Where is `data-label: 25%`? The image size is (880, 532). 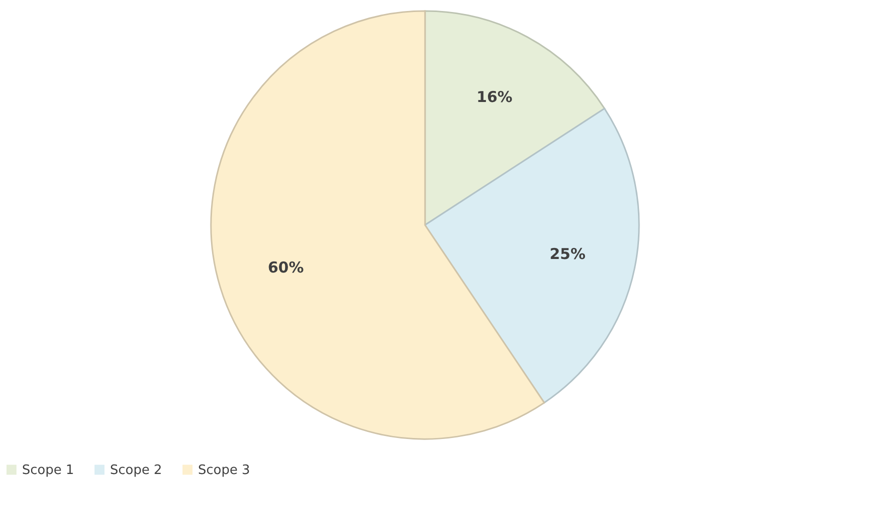
data-label: 25% is located at coordinates (568, 254).